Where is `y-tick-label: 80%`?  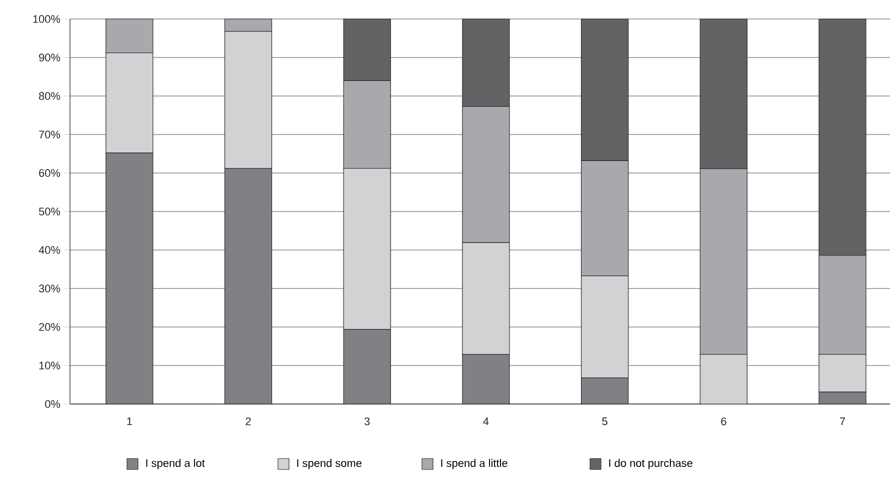 y-tick-label: 80% is located at coordinates (49, 96).